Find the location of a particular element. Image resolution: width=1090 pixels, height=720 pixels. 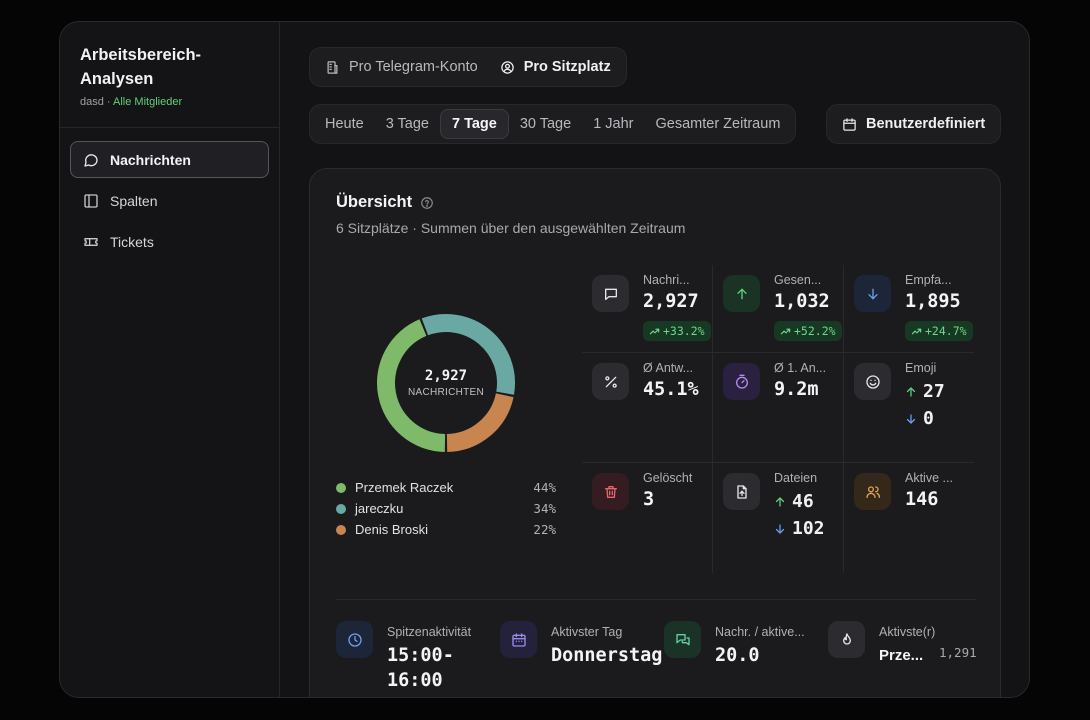

range-heute: Heute is located at coordinates (344, 124).